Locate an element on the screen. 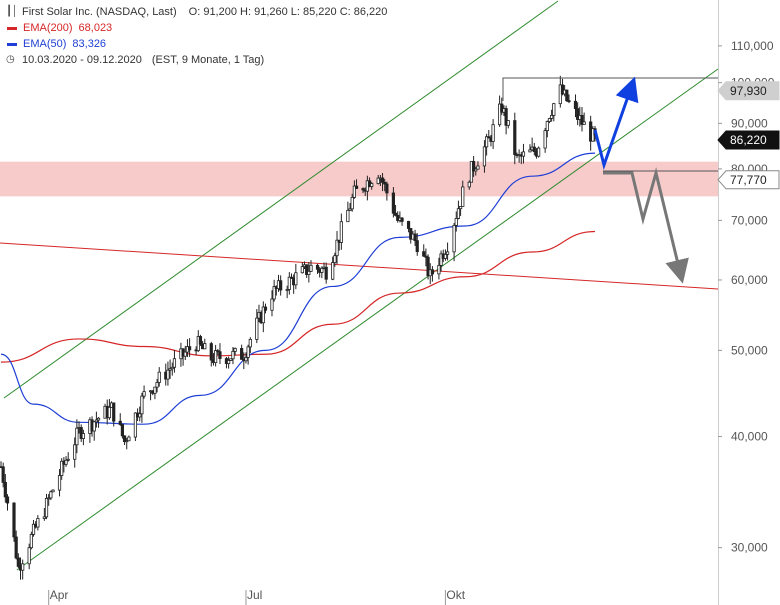 The image size is (780, 605). ohlc-values: O: 91,200 H: 91,260 L: 85,220 C: 86,220 is located at coordinates (288, 12).